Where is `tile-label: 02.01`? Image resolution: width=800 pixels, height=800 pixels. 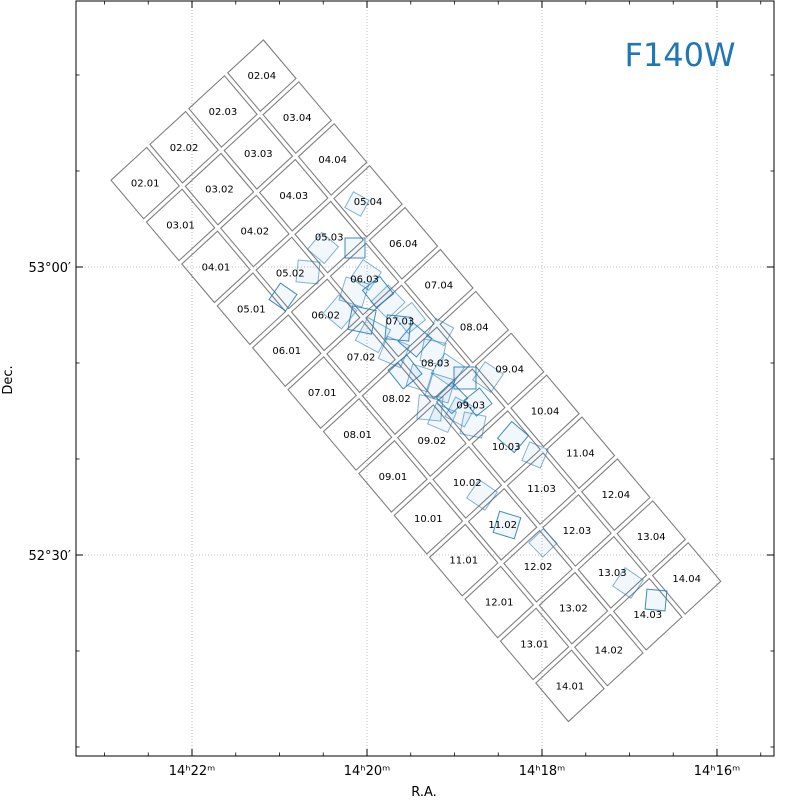 tile-label: 02.01 is located at coordinates (145, 184).